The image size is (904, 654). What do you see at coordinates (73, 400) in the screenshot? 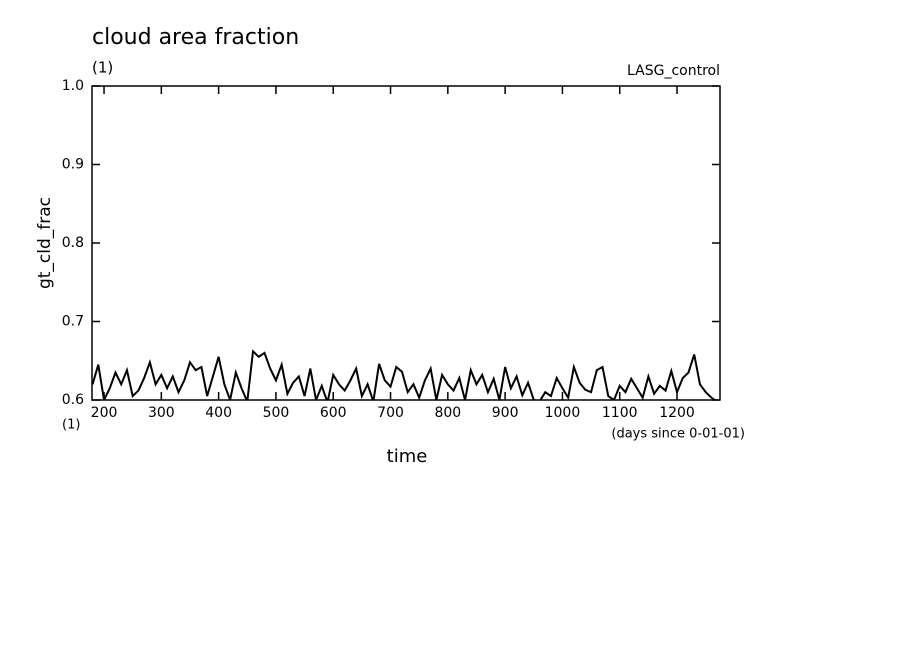
I see `y-tick-label: 0.6` at bounding box center [73, 400].